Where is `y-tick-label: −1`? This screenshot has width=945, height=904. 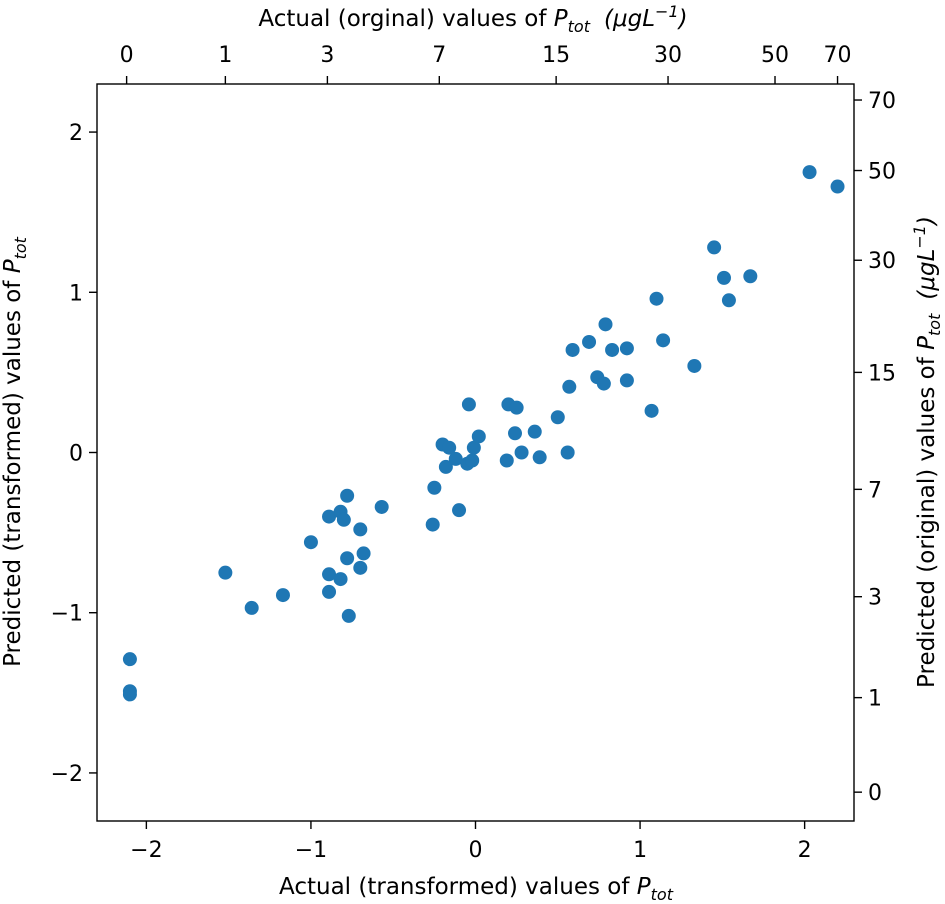
y-tick-label: −1 is located at coordinates (67, 614).